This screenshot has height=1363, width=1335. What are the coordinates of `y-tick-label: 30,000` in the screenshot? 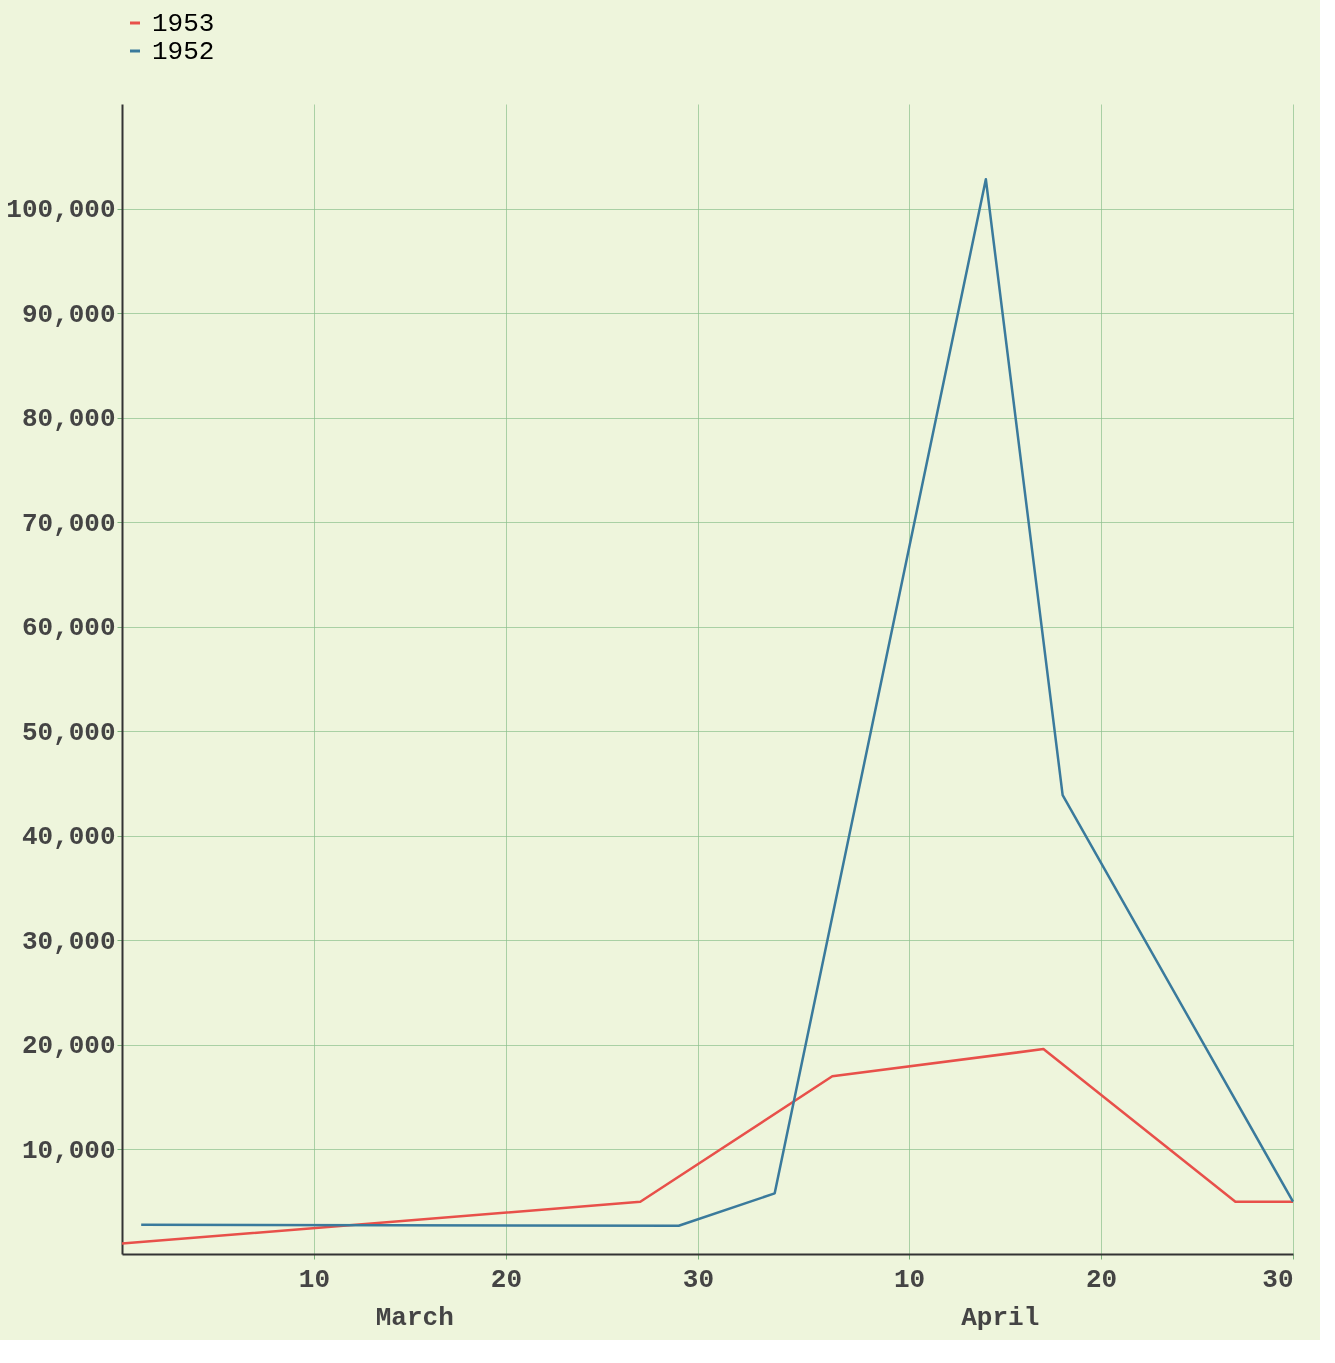 It's located at (68, 941).